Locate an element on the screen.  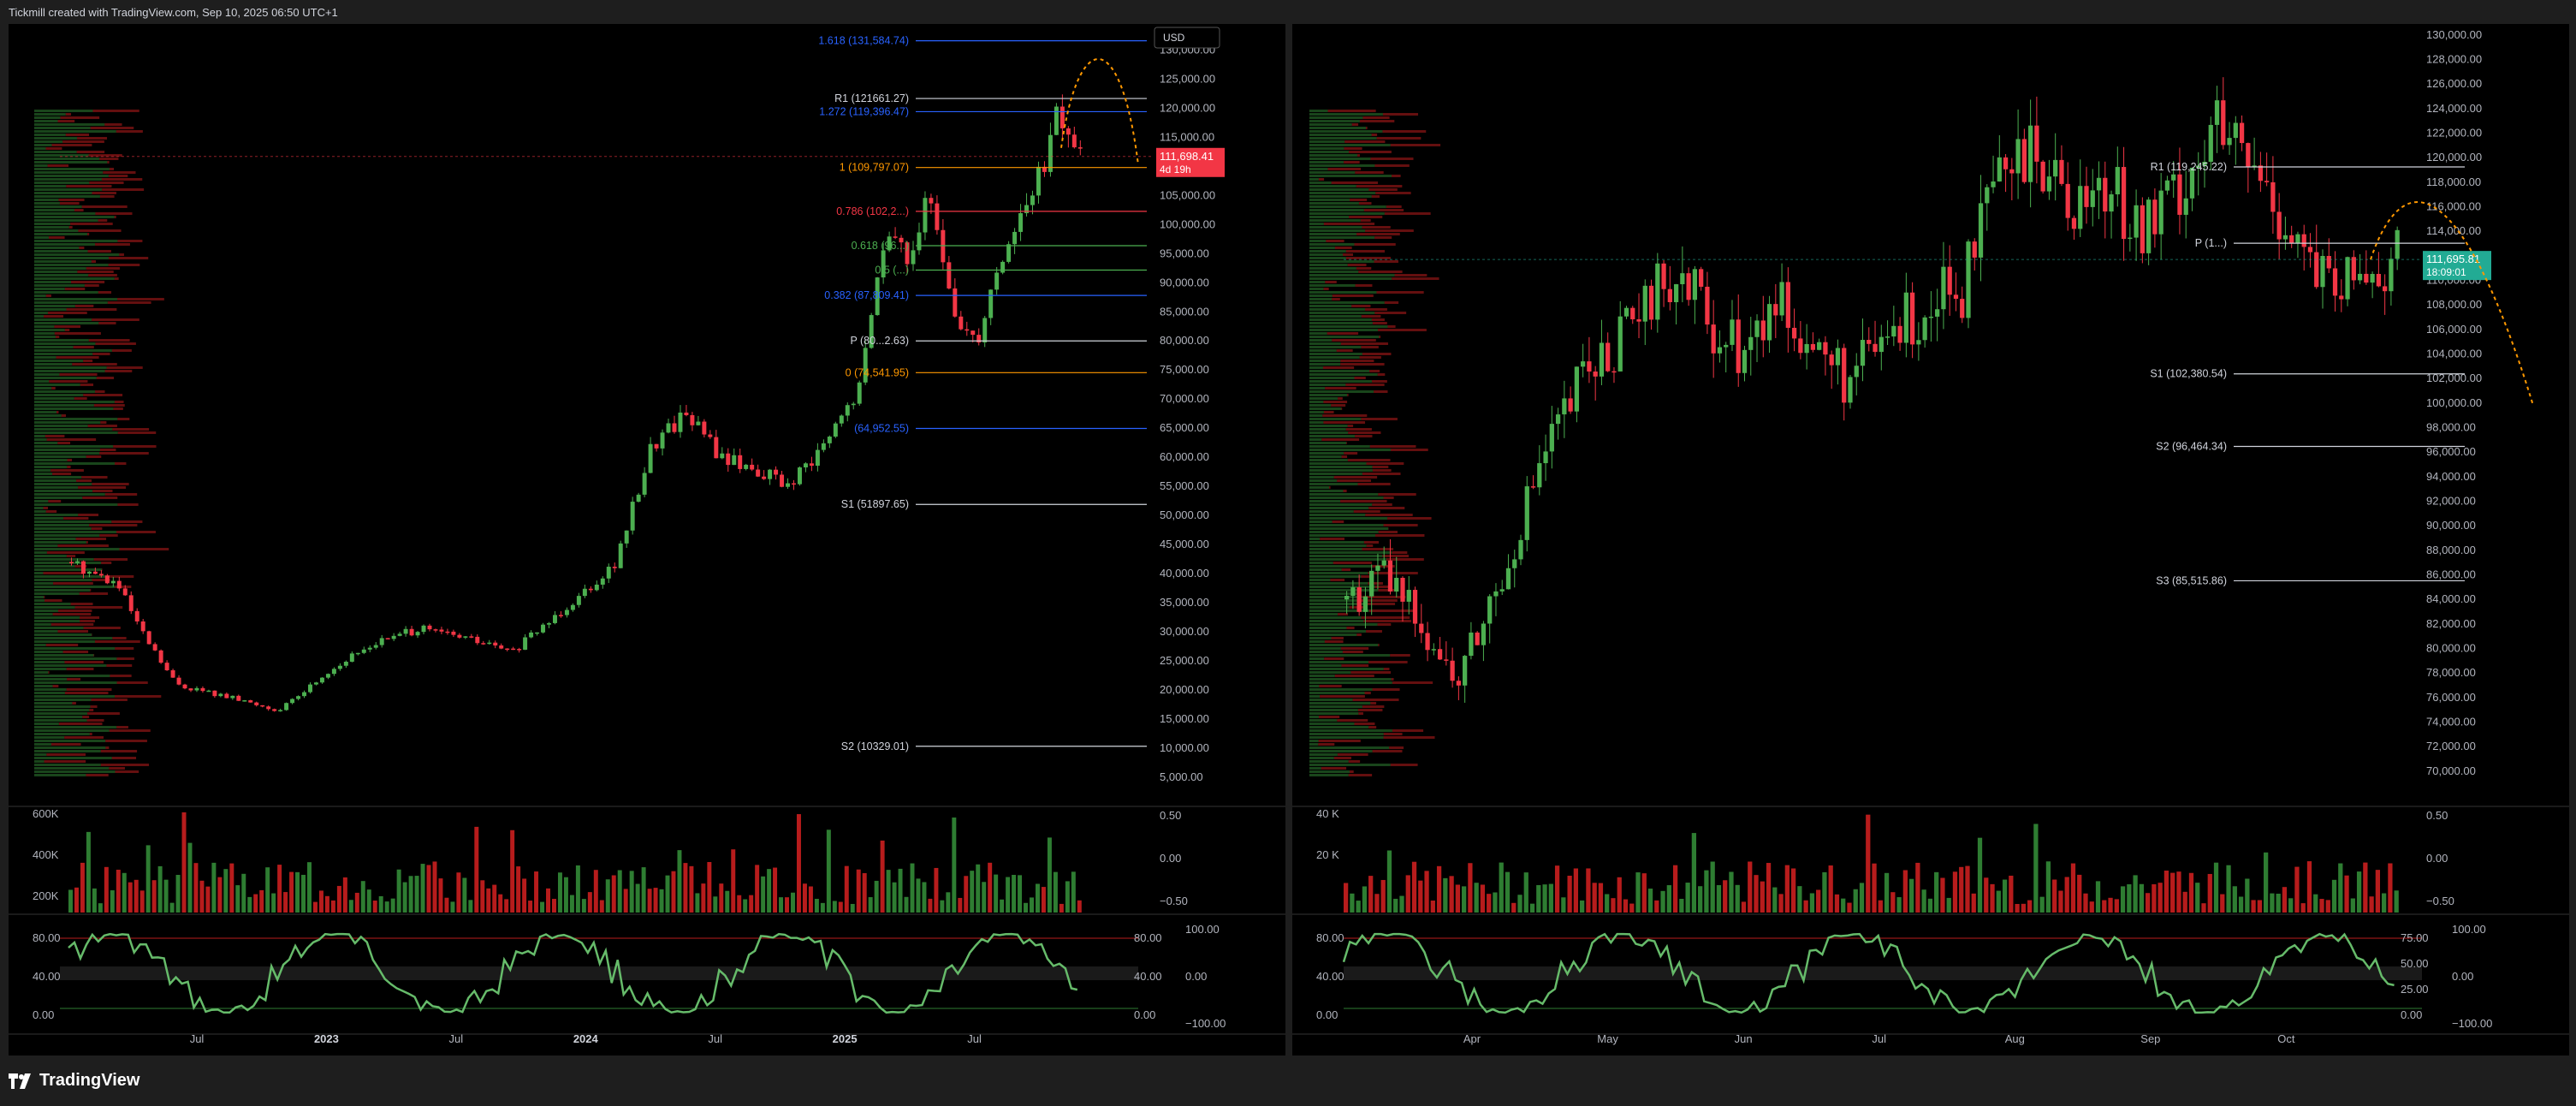
osc2-left-label: 80.00 is located at coordinates (47, 938).